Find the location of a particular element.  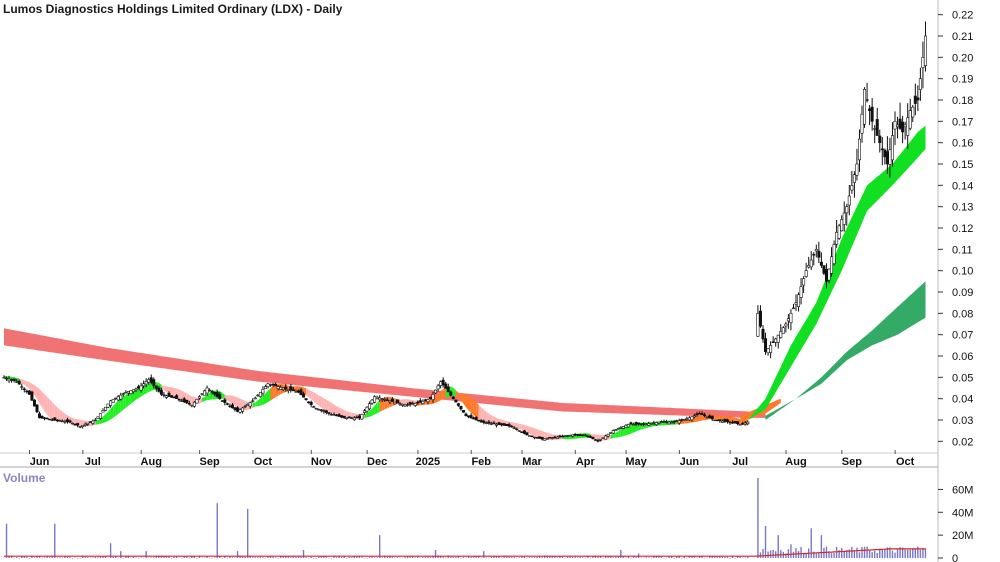

x-month-label: Oct is located at coordinates (263, 462).